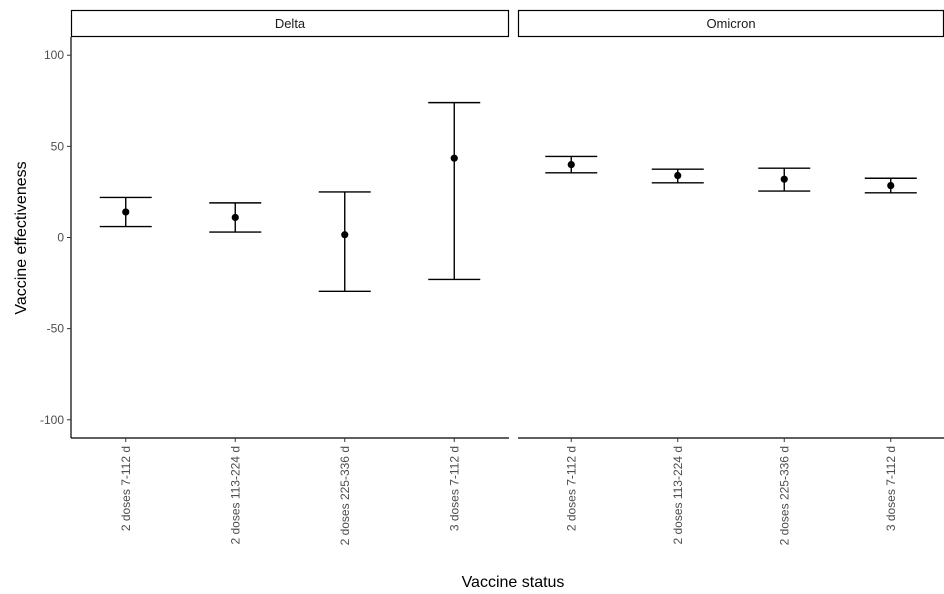 The height and width of the screenshot is (594, 944). What do you see at coordinates (21, 237) in the screenshot?
I see `y-axis-title: Vaccine effectiveness` at bounding box center [21, 237].